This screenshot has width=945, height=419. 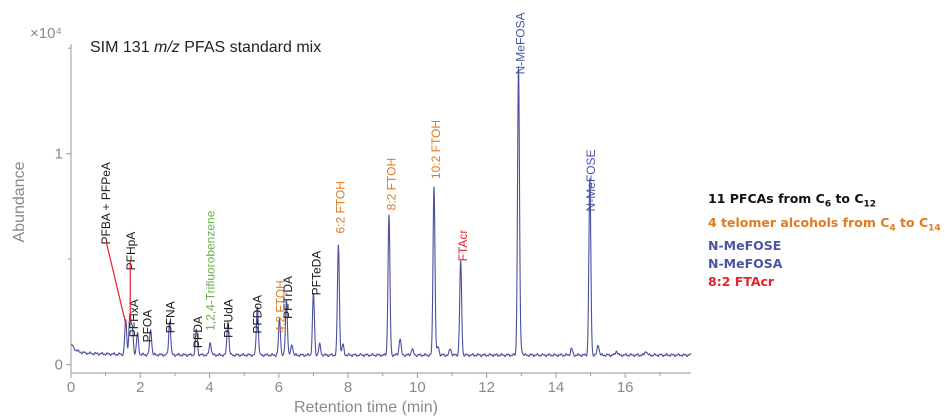 I want to click on peak-label: 1,2,4-Trifluorobenzene, so click(x=210, y=270).